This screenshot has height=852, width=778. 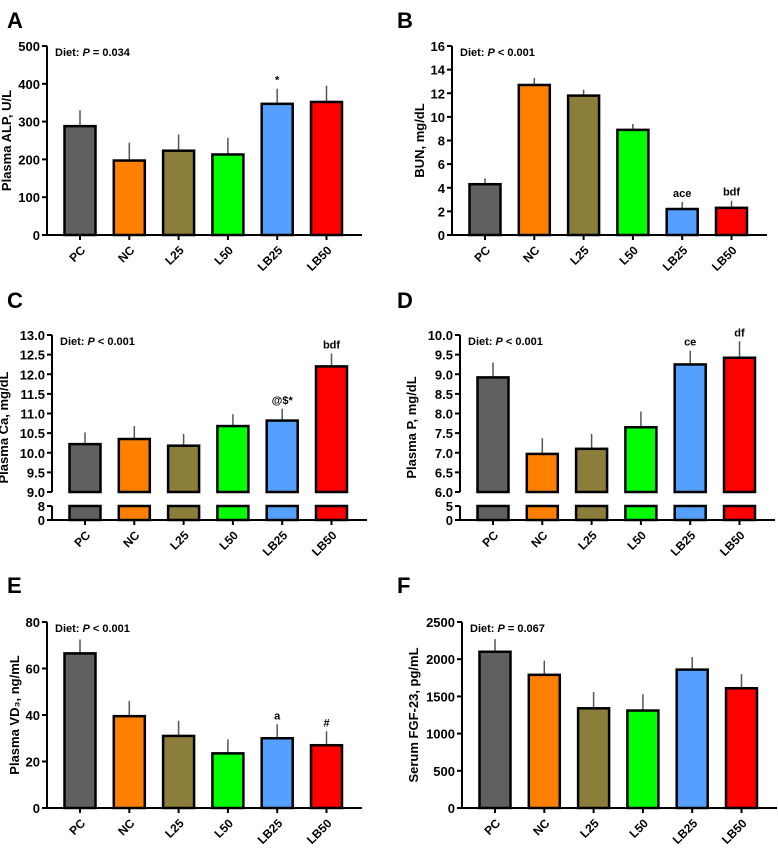 What do you see at coordinates (438, 93) in the screenshot?
I see `y-tick-label: 12` at bounding box center [438, 93].